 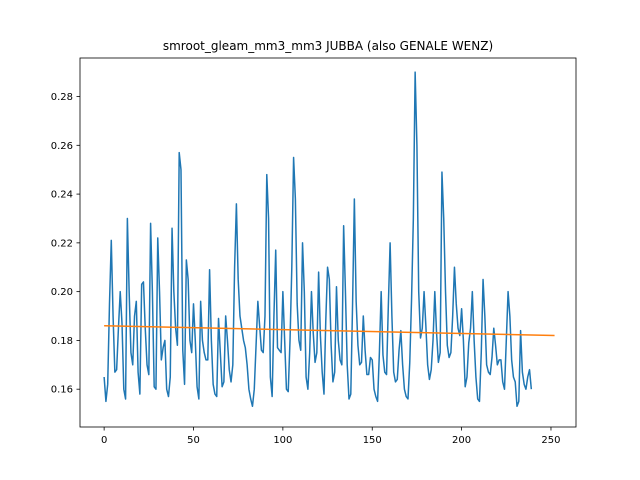 What do you see at coordinates (62, 341) in the screenshot?
I see `y-tick-label: 0.18` at bounding box center [62, 341].